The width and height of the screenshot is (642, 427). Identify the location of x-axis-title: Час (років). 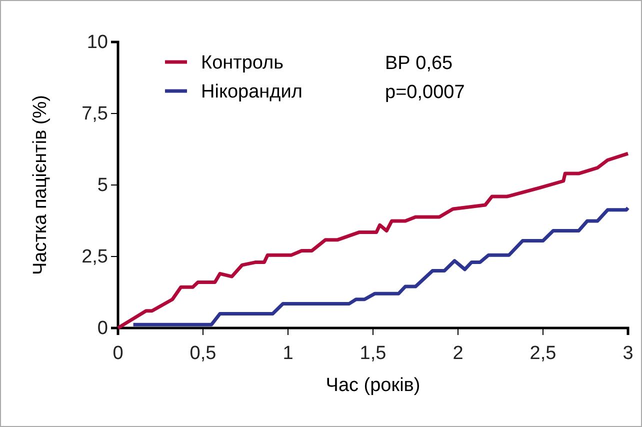
(373, 385).